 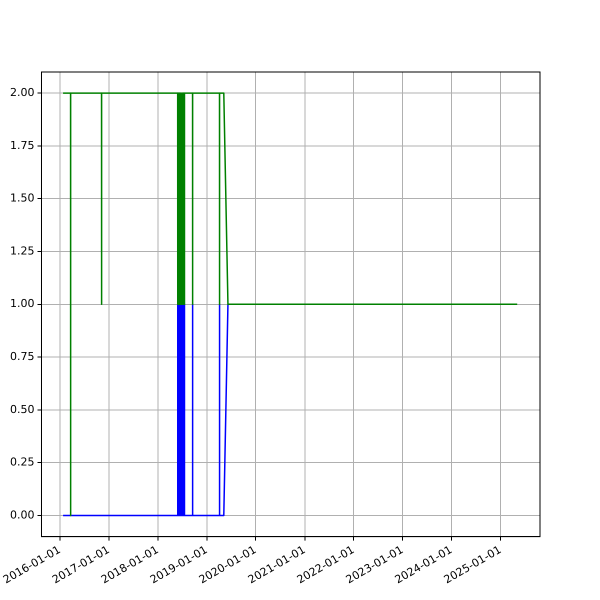 I want to click on y-tick-label: 1.75, so click(x=22, y=145).